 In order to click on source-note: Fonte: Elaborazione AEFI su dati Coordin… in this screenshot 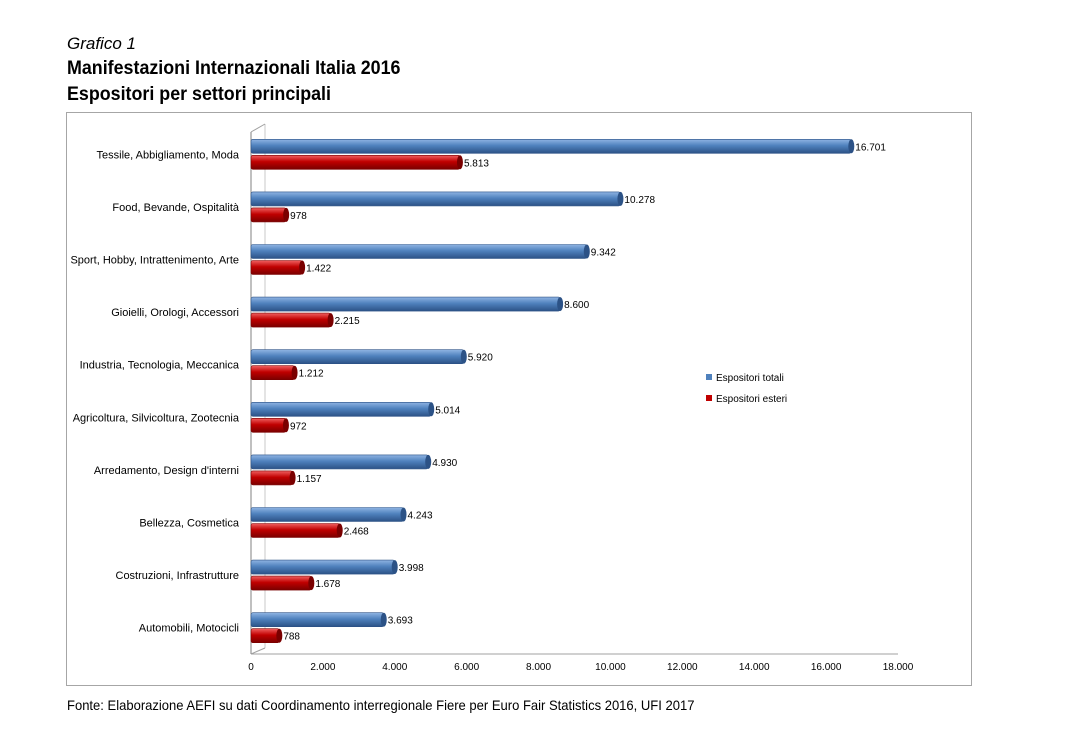, I will do `click(381, 705)`.